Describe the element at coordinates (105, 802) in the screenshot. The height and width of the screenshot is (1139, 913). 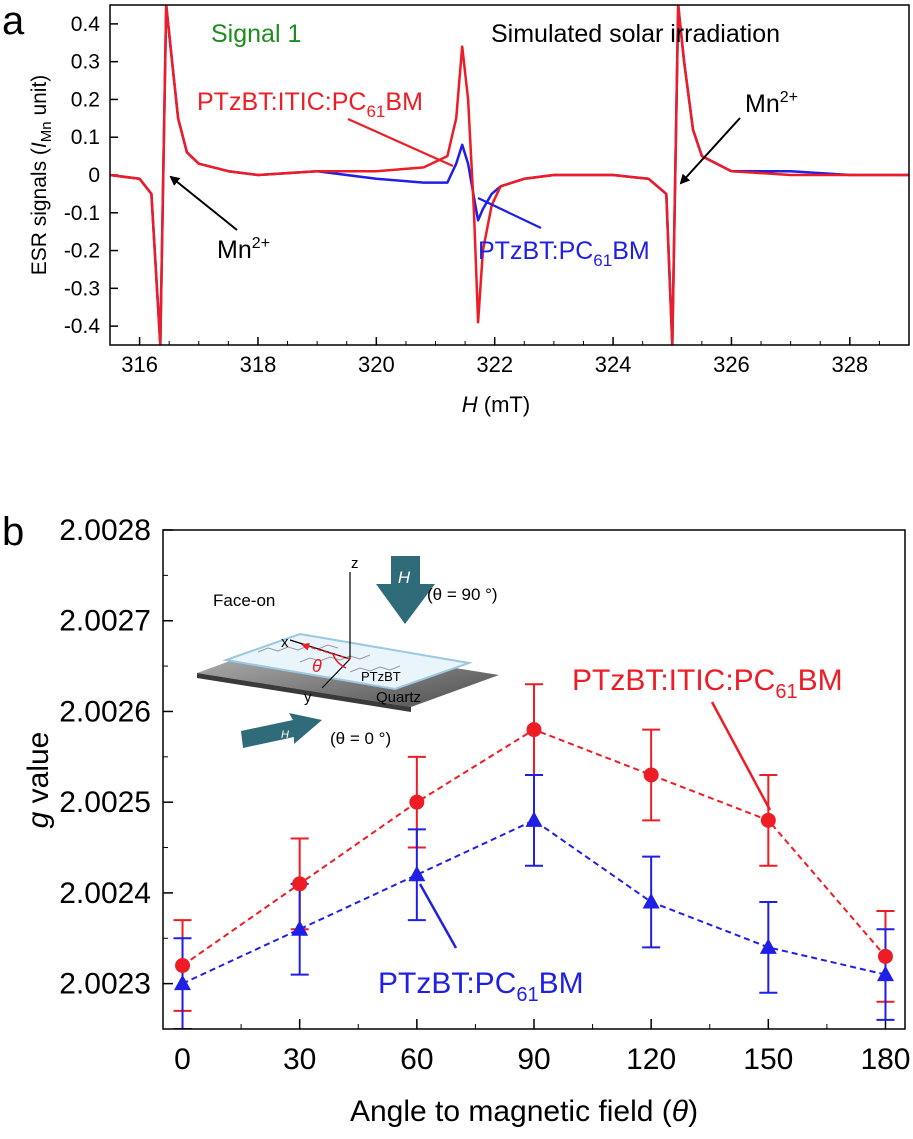
I see `y-tick-label-b: 2.0025` at that location.